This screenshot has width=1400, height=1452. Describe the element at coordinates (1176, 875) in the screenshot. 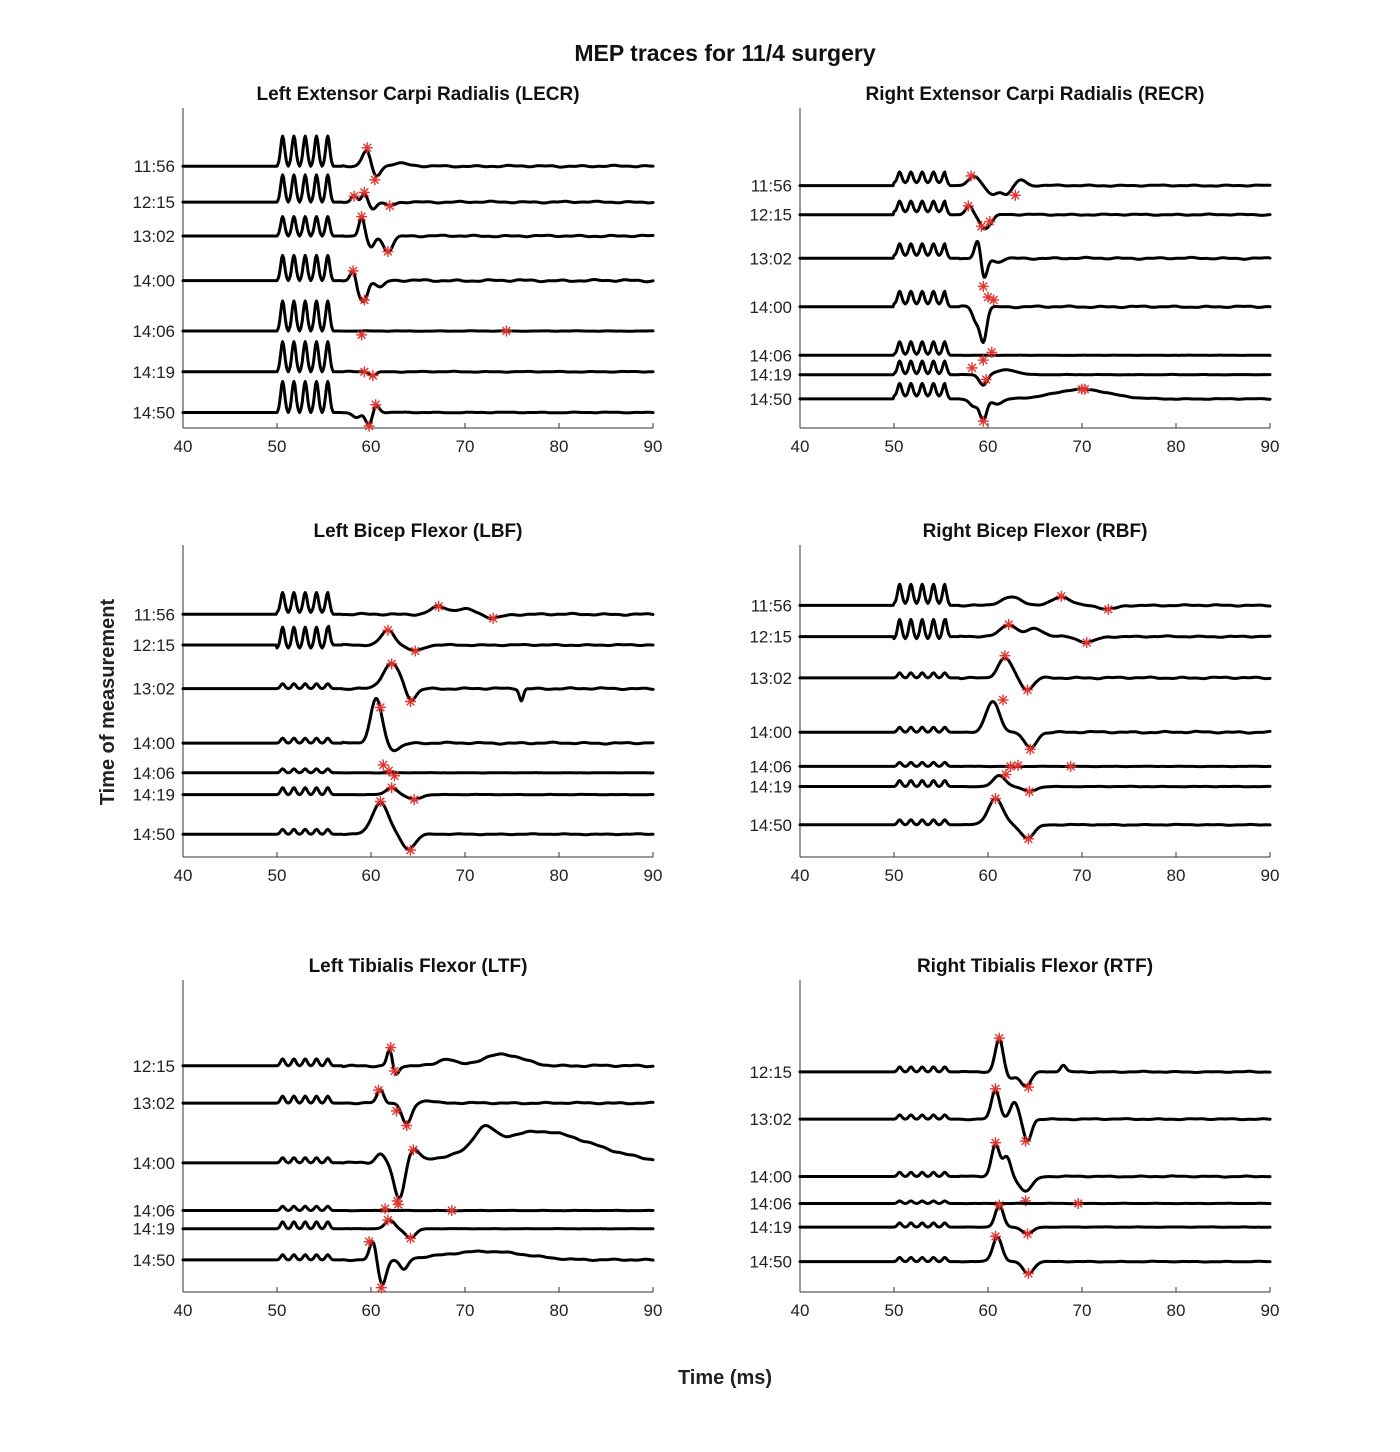

I see `x-tick-label: 80` at that location.